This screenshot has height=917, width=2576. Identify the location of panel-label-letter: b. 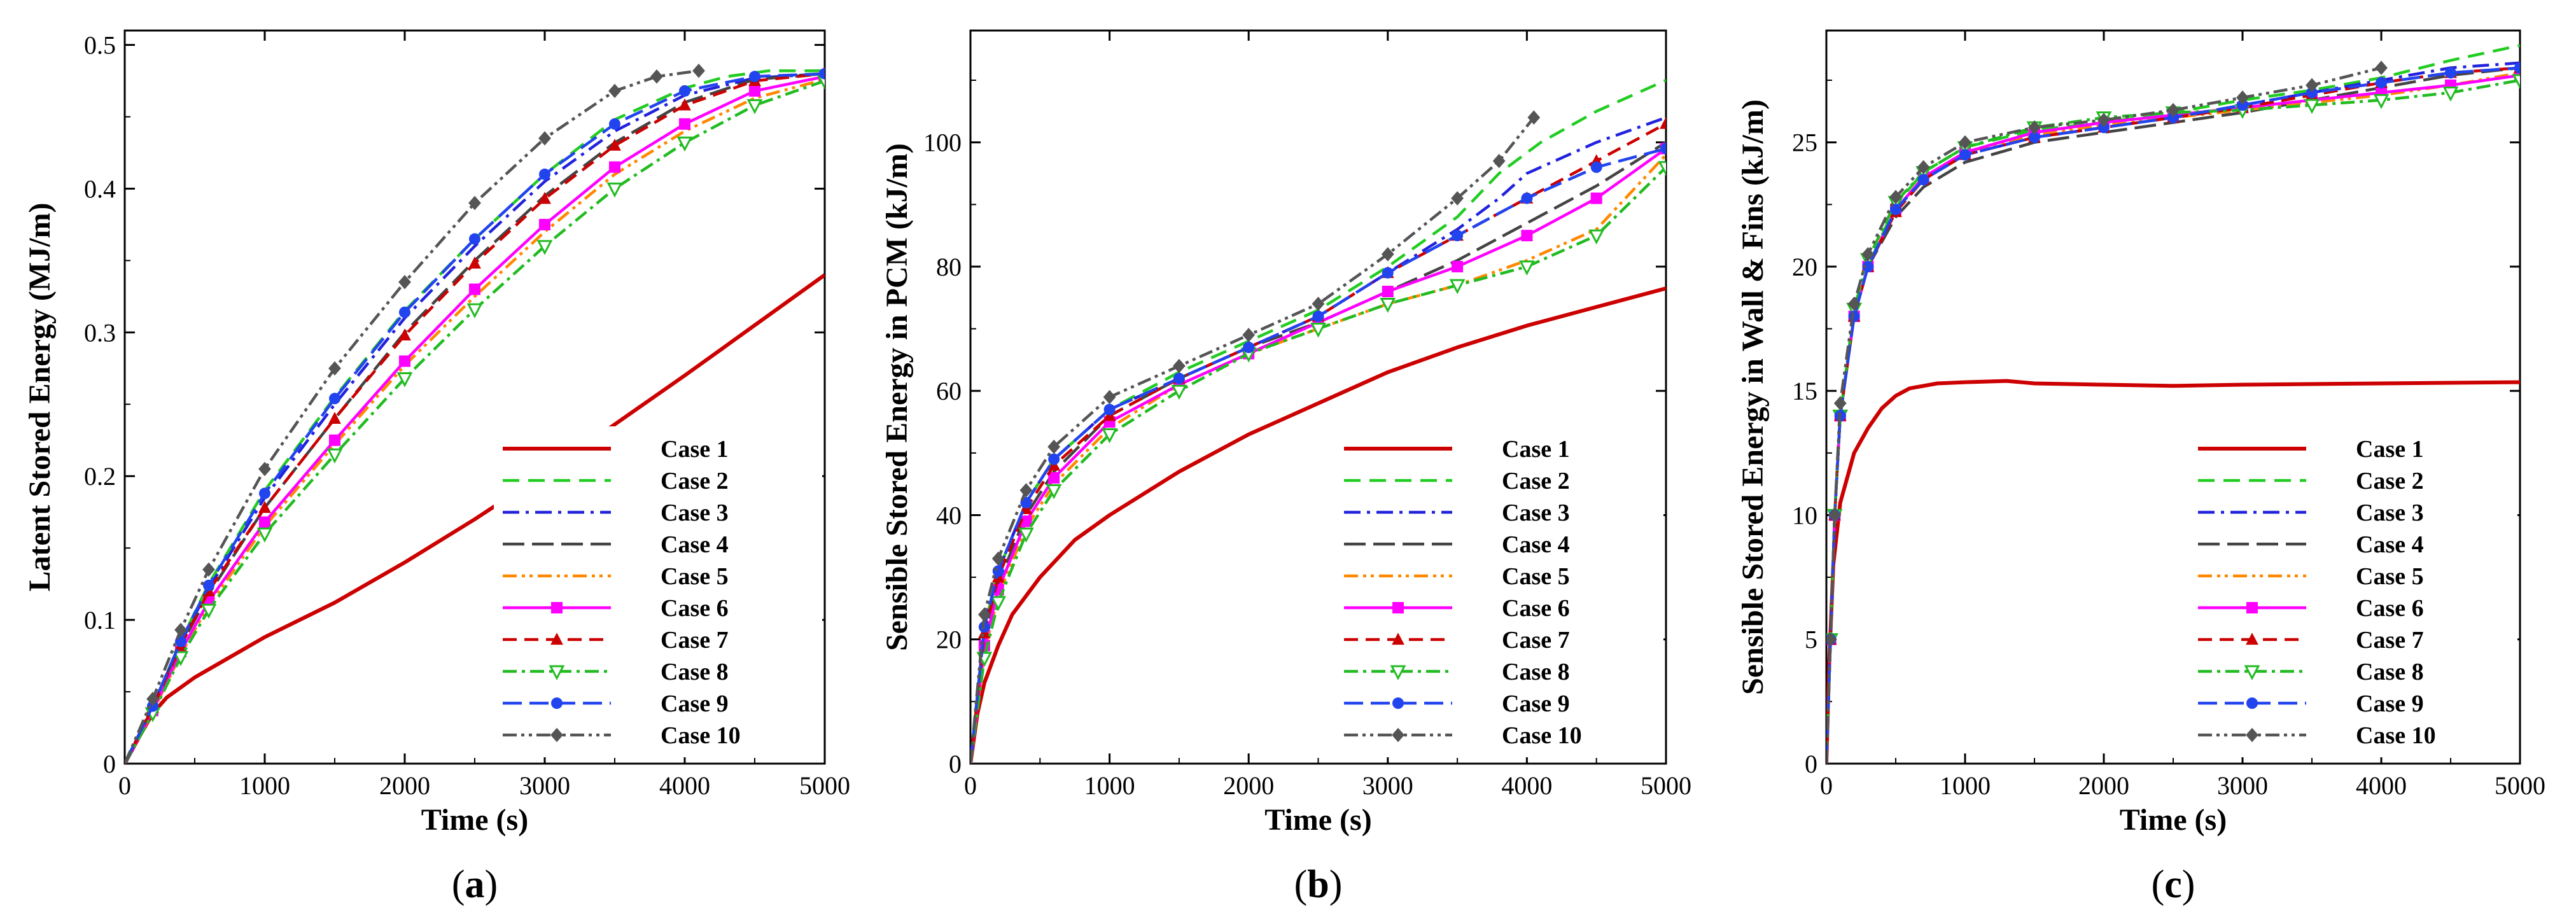
(1318, 884).